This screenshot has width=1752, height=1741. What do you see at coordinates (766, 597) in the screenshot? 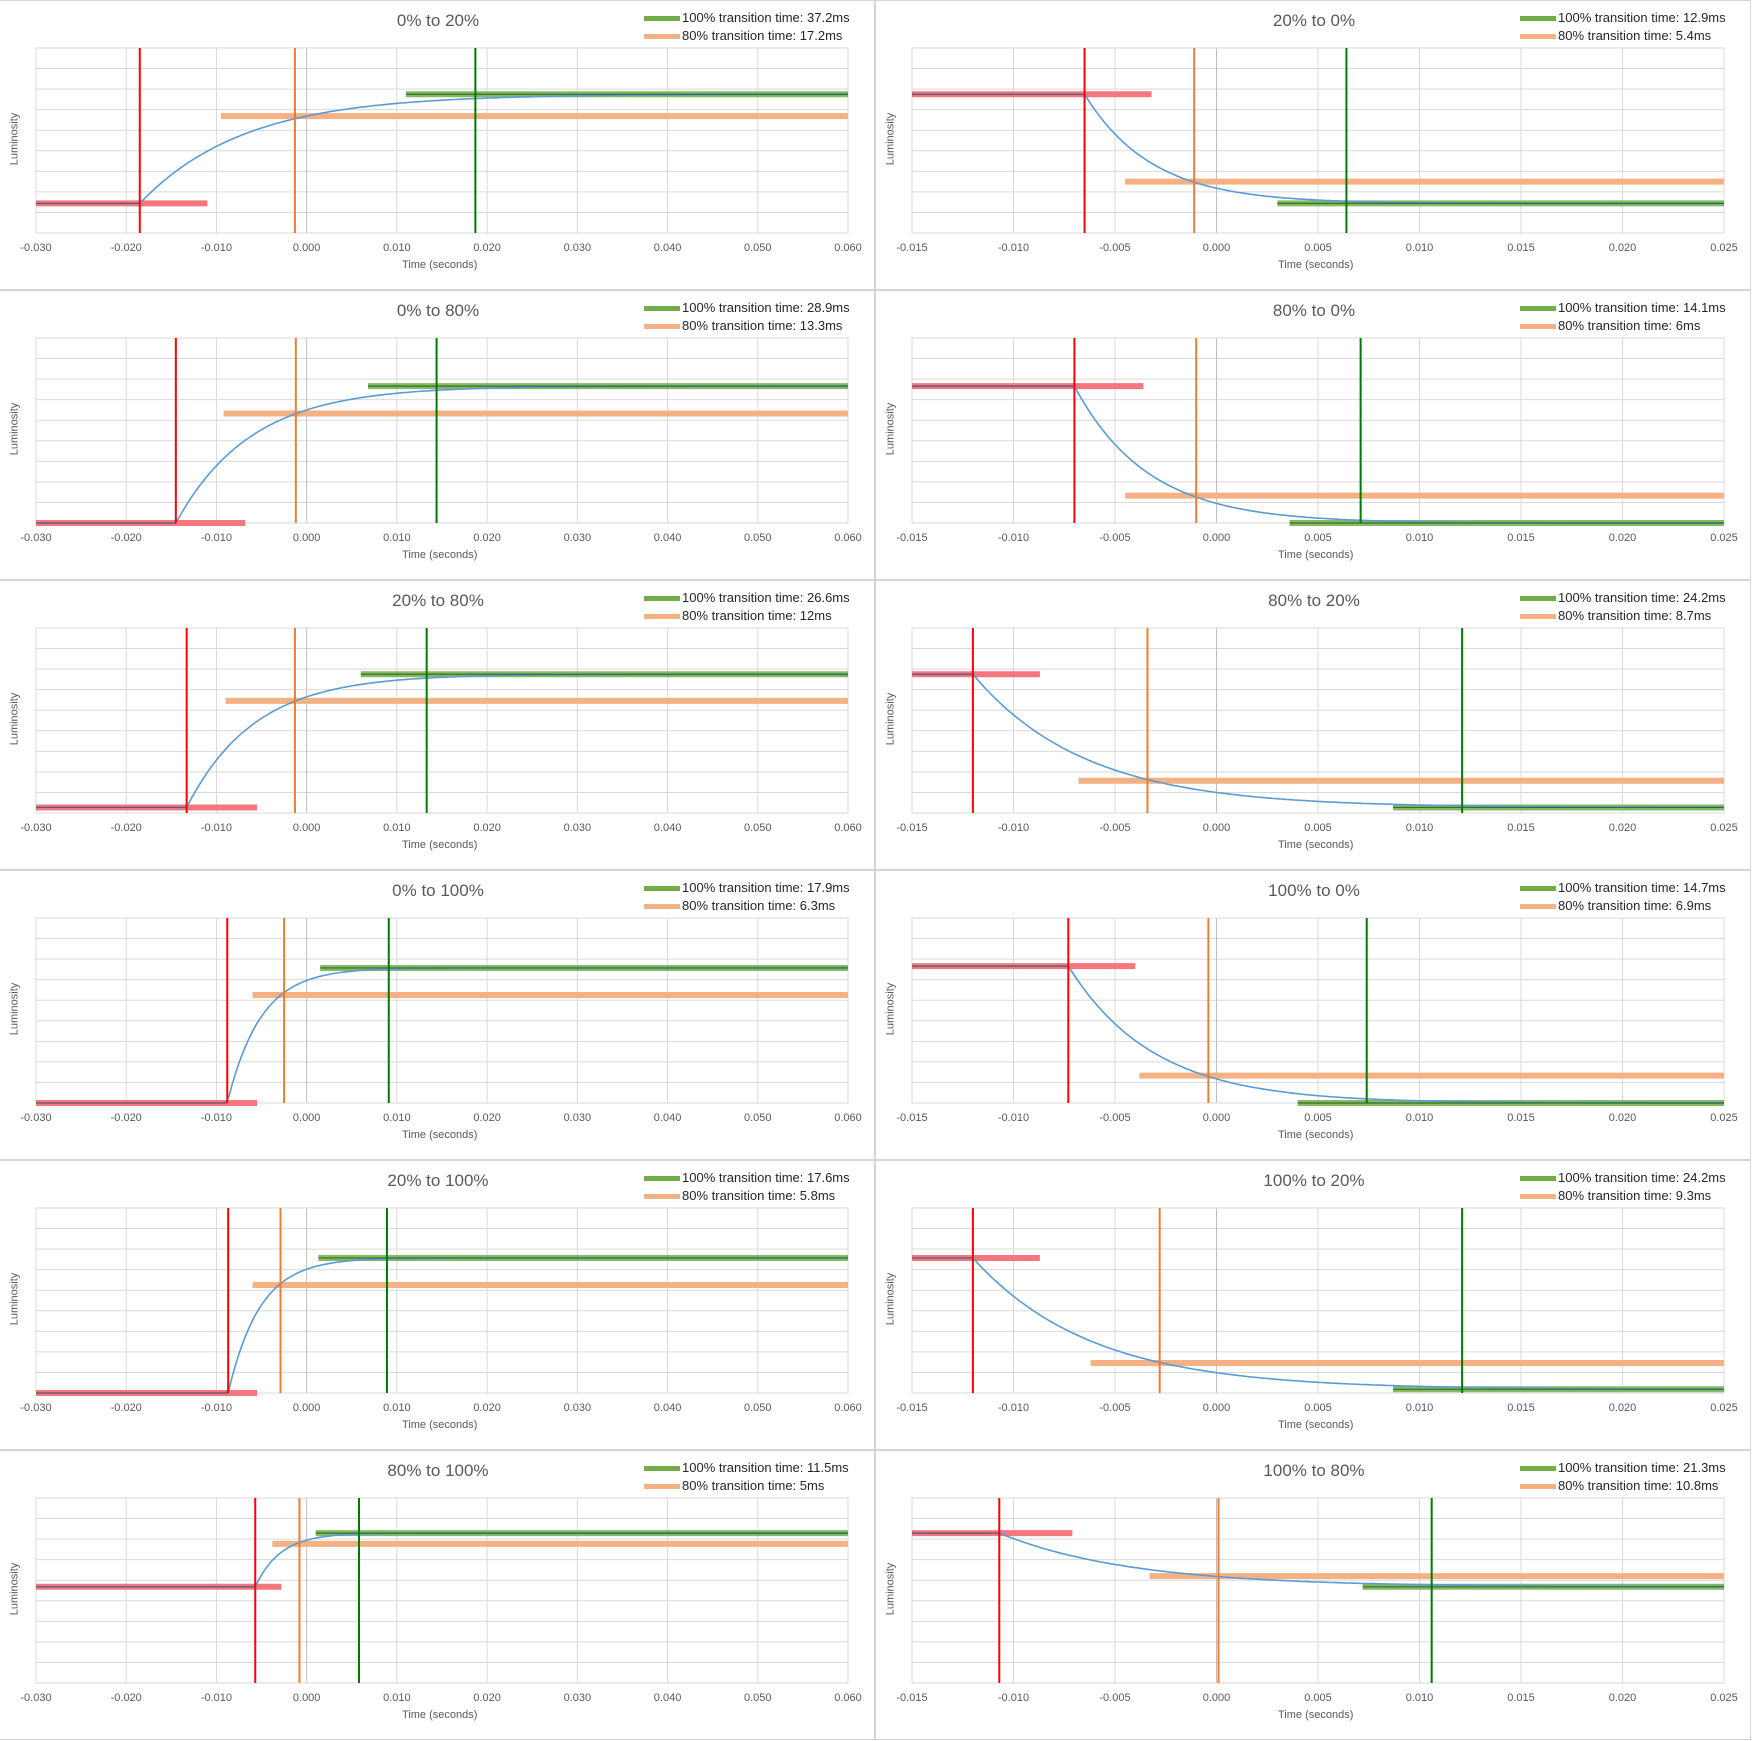
I see `legend-label: 100% transition time: 26.6ms` at bounding box center [766, 597].